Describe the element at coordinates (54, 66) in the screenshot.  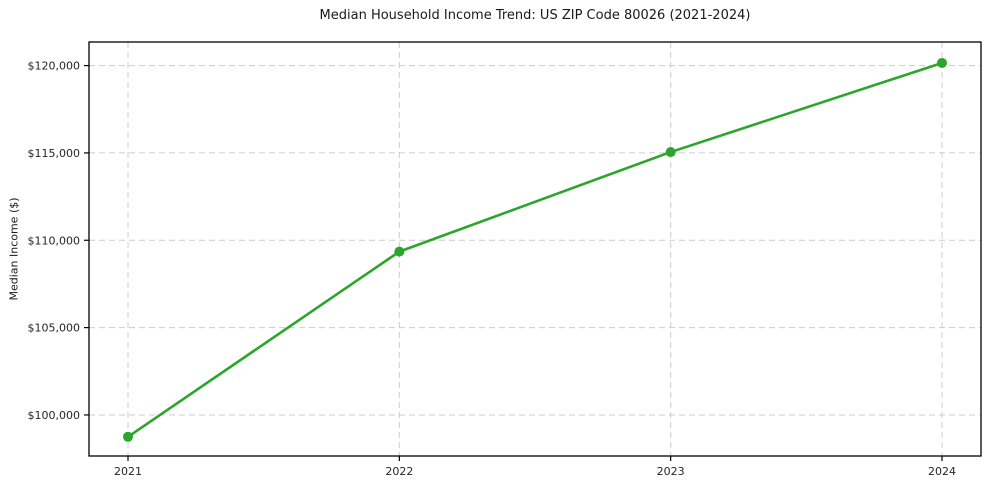
I see `y-tick-label: $120,000` at that location.